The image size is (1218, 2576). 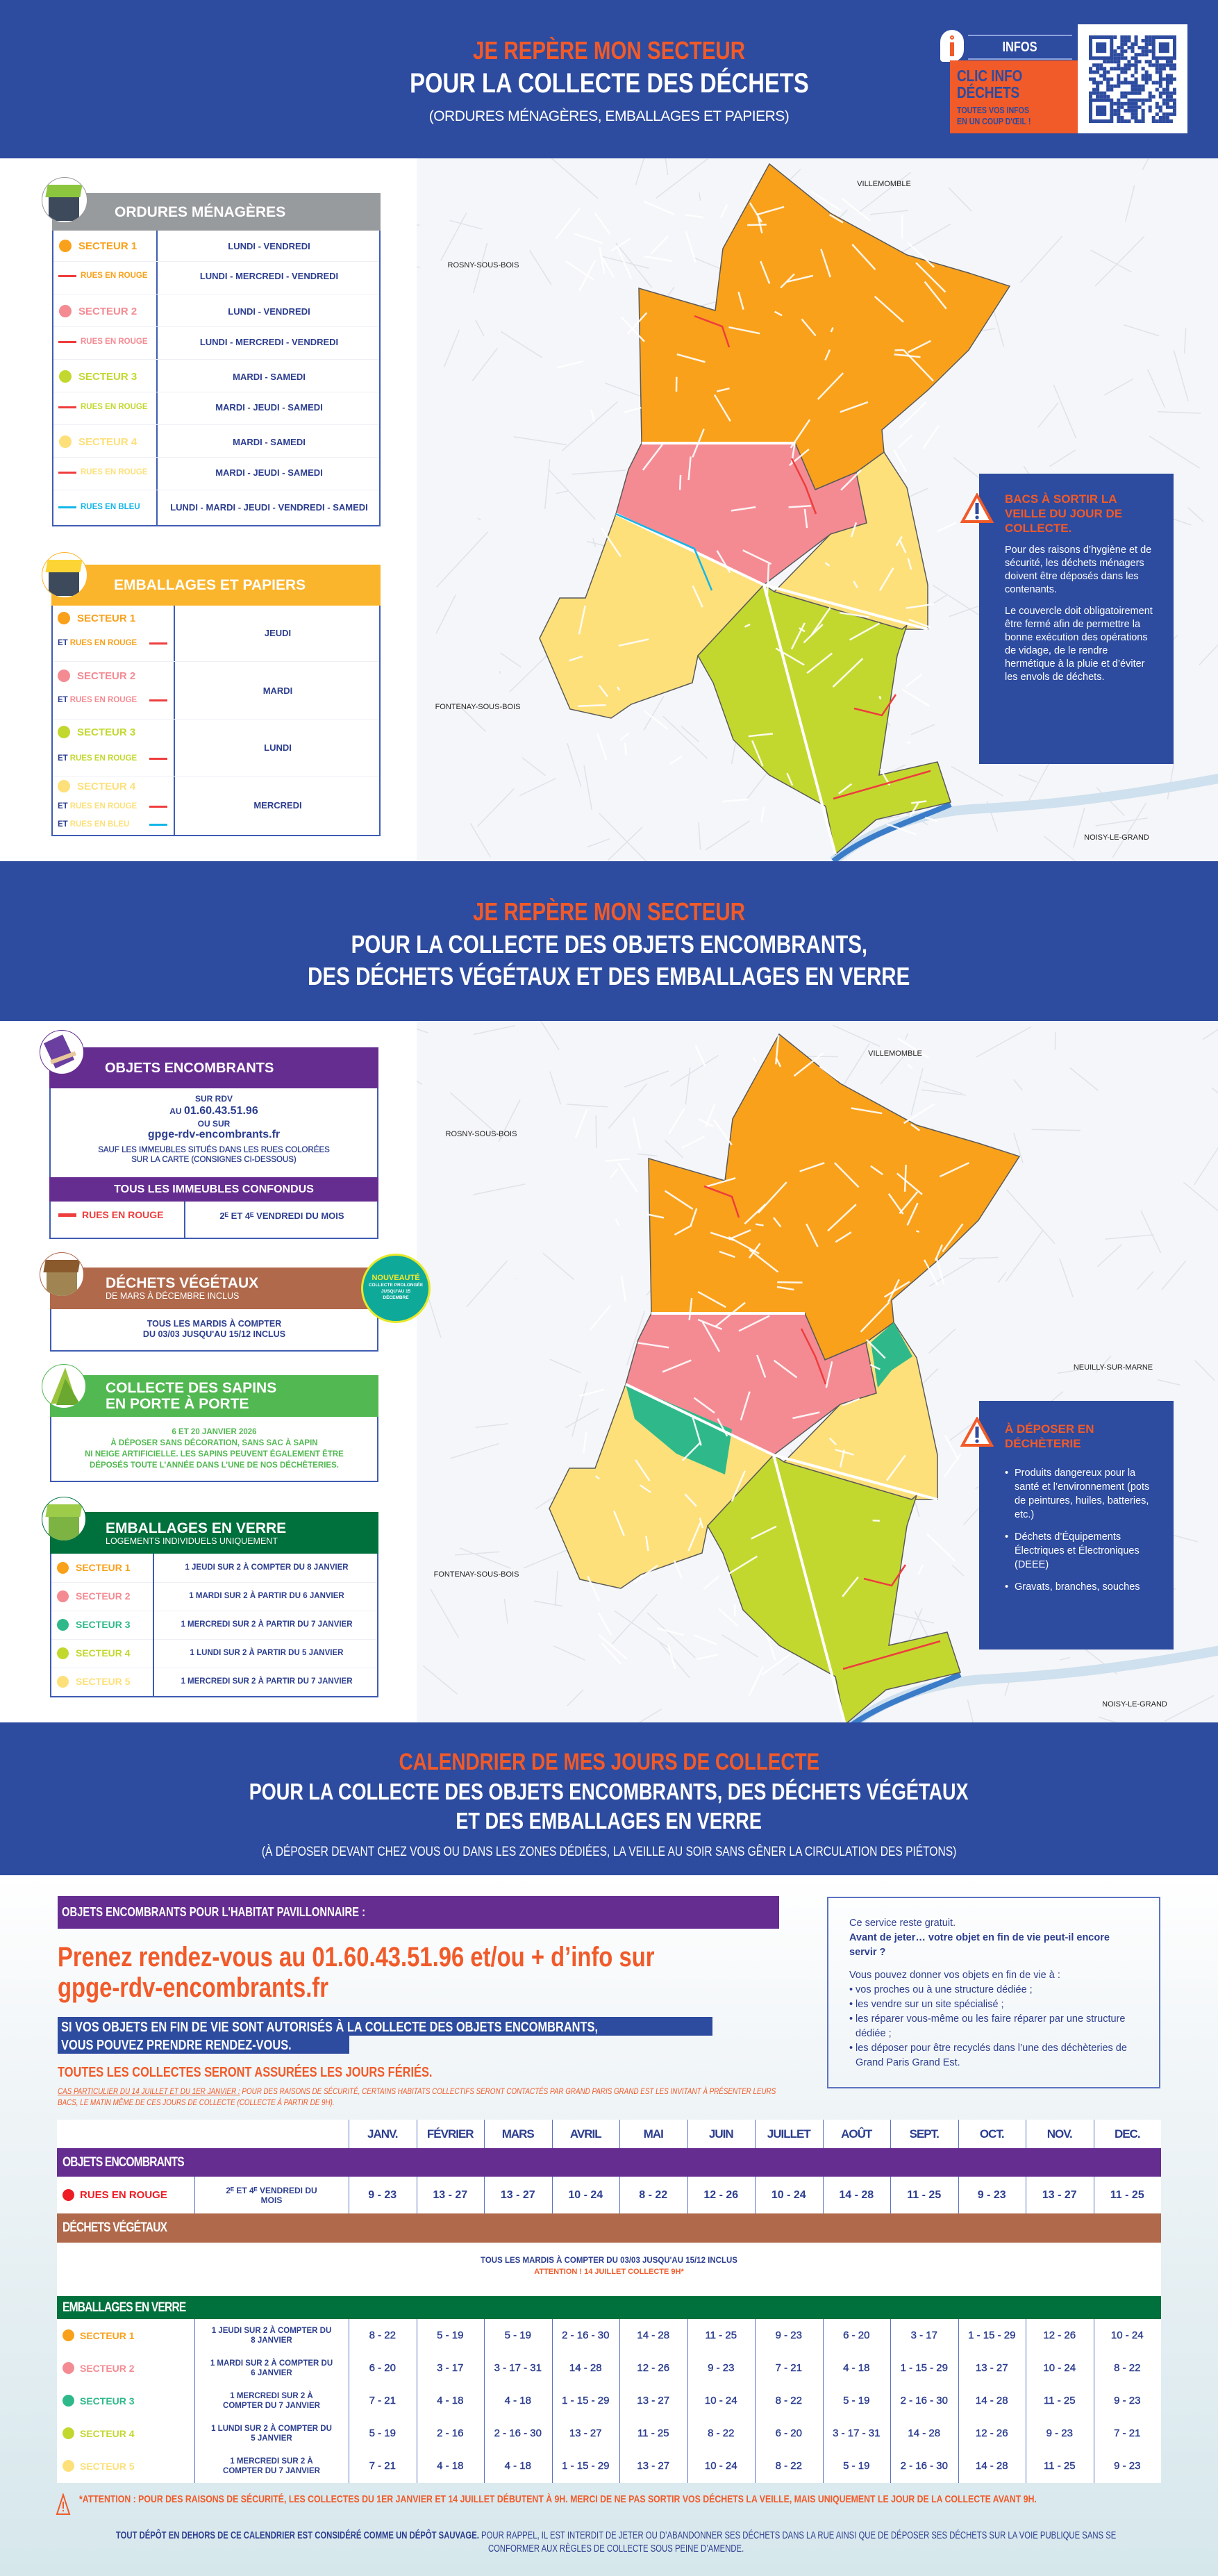 I want to click on emballages-row-label: ET RUES EN BLEU, so click(x=112, y=824).